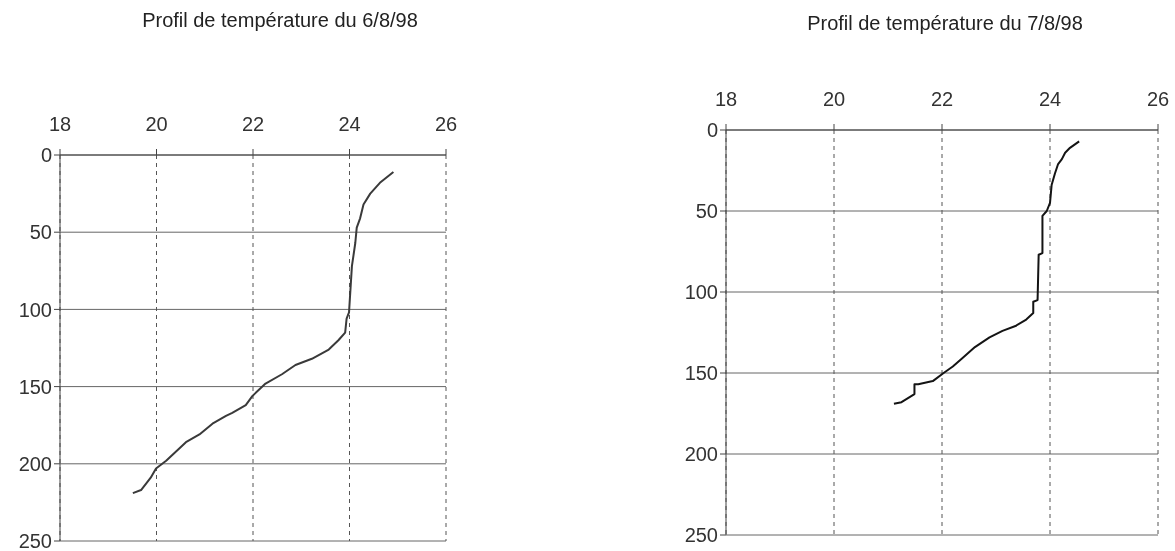  Describe the element at coordinates (945, 23) in the screenshot. I see `chart-title: Profil de température du 7/8/98` at that location.